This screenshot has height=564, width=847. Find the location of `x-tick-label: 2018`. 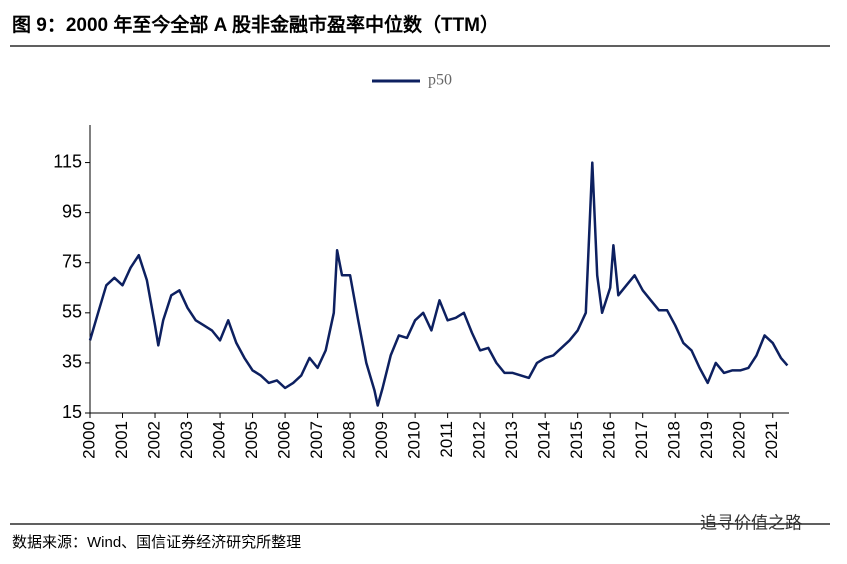

x-tick-label: 2018 is located at coordinates (674, 440).